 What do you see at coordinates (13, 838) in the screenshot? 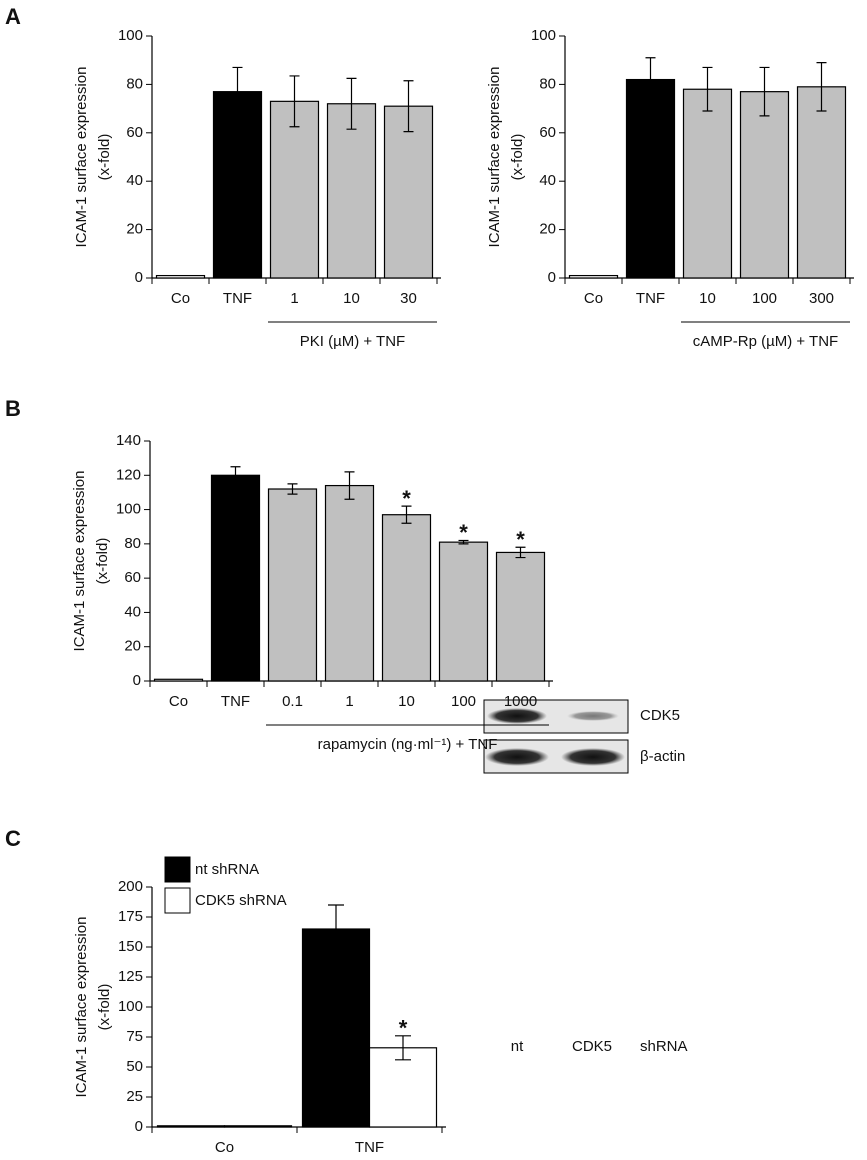
I see `panel-label: C` at bounding box center [13, 838].